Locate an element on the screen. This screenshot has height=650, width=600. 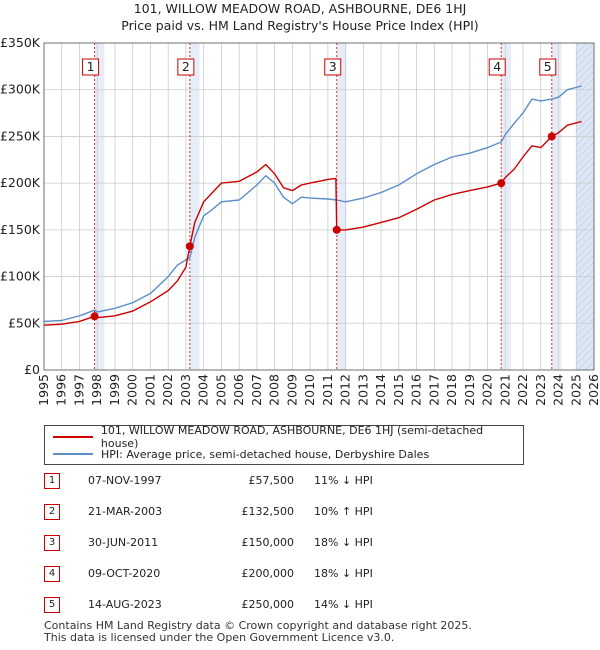
x-tick-label: 2018 is located at coordinates (451, 390).